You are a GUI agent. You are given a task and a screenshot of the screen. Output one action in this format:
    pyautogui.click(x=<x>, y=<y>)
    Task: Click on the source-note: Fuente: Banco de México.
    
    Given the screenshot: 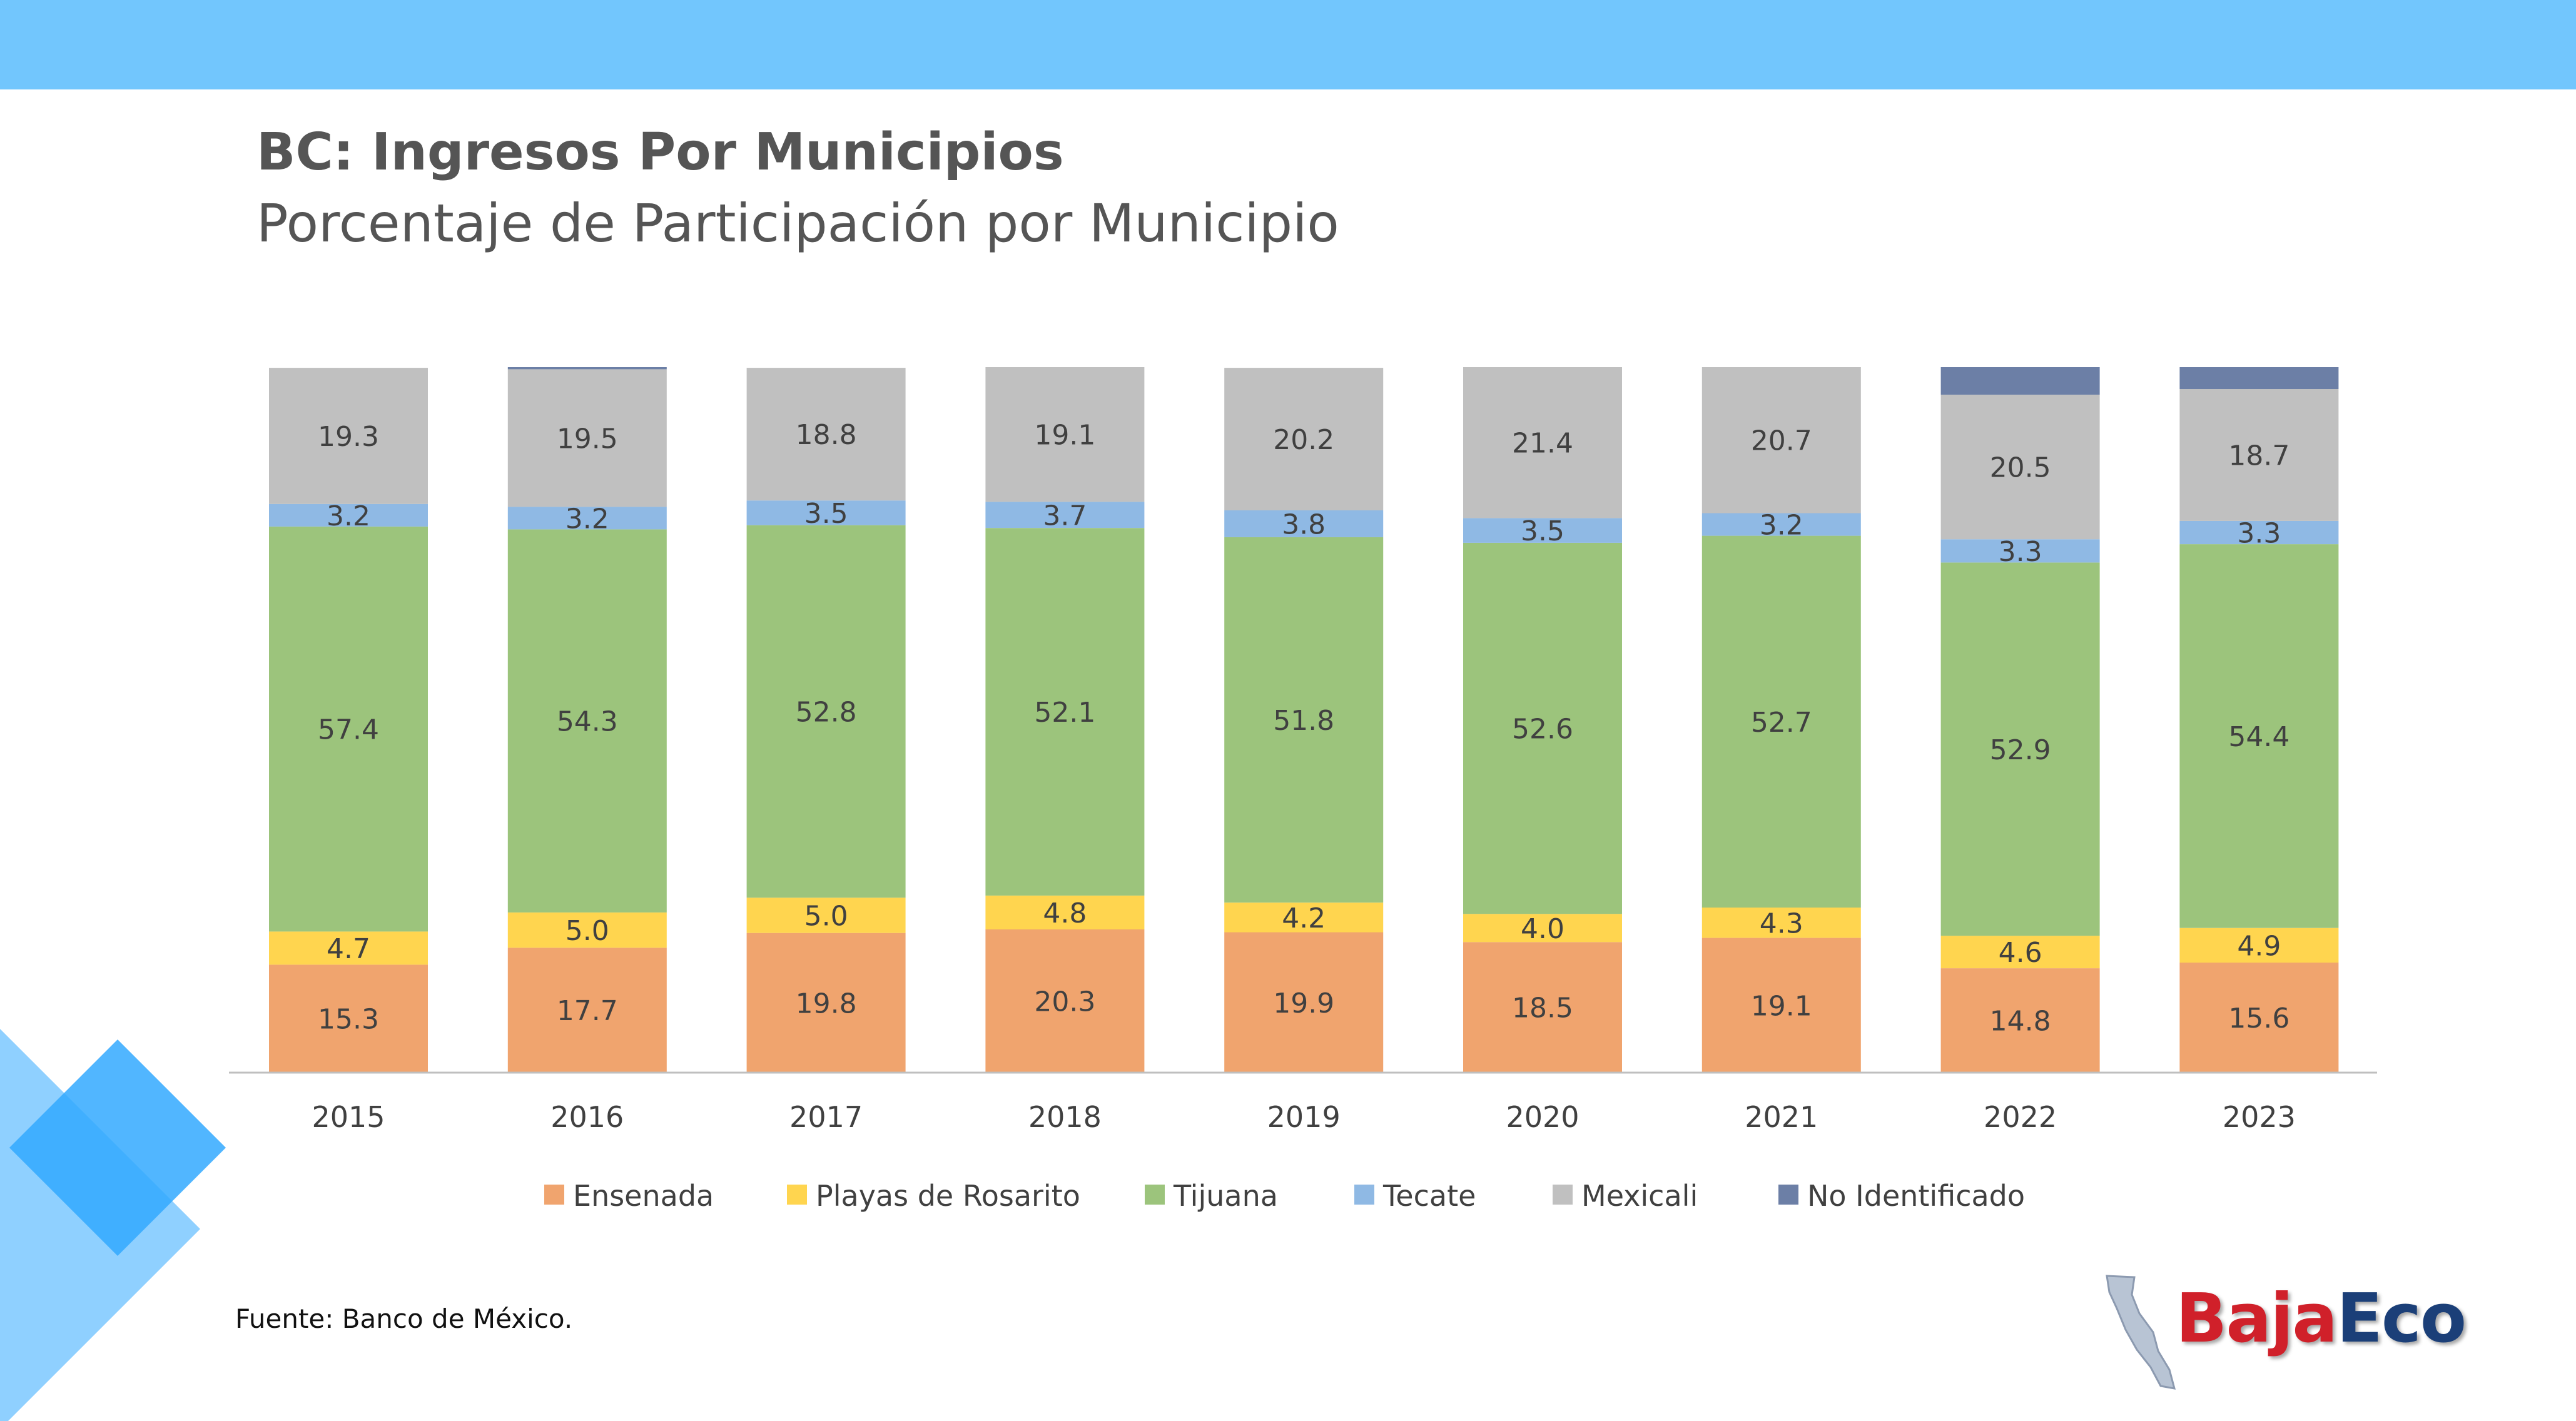 What is the action you would take?
    pyautogui.click(x=404, y=1318)
    